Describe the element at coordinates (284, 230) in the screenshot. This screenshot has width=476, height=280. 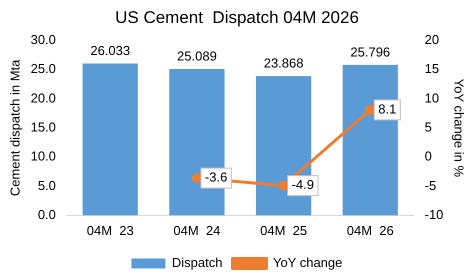
I see `x-tick-label: 04M 25` at that location.